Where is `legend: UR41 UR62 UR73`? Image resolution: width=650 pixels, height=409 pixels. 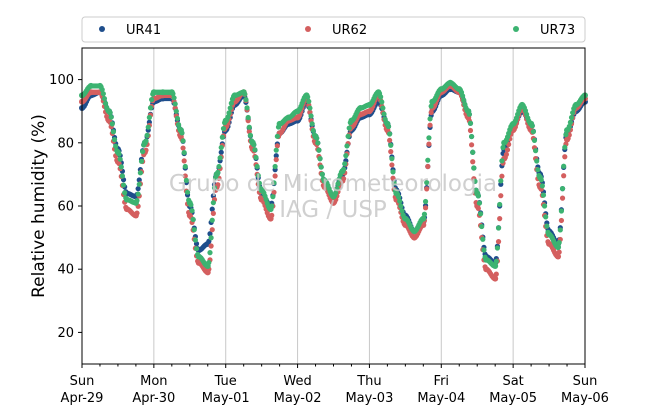 legend: UR41 UR62 UR73 is located at coordinates (333, 29).